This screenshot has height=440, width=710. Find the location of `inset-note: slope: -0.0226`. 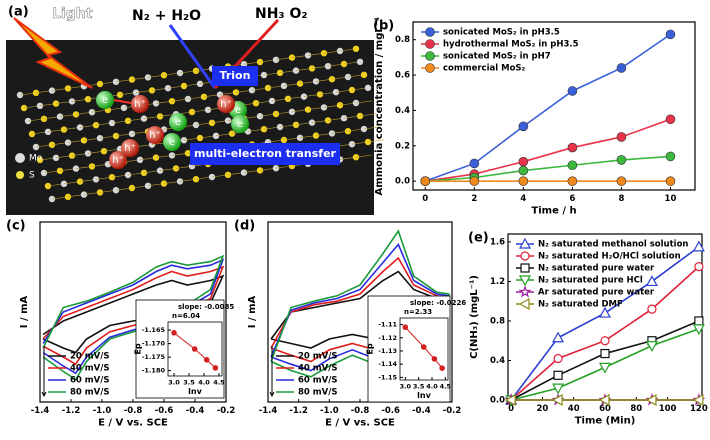

inset-note: slope: -0.0226 is located at coordinates (438, 303).